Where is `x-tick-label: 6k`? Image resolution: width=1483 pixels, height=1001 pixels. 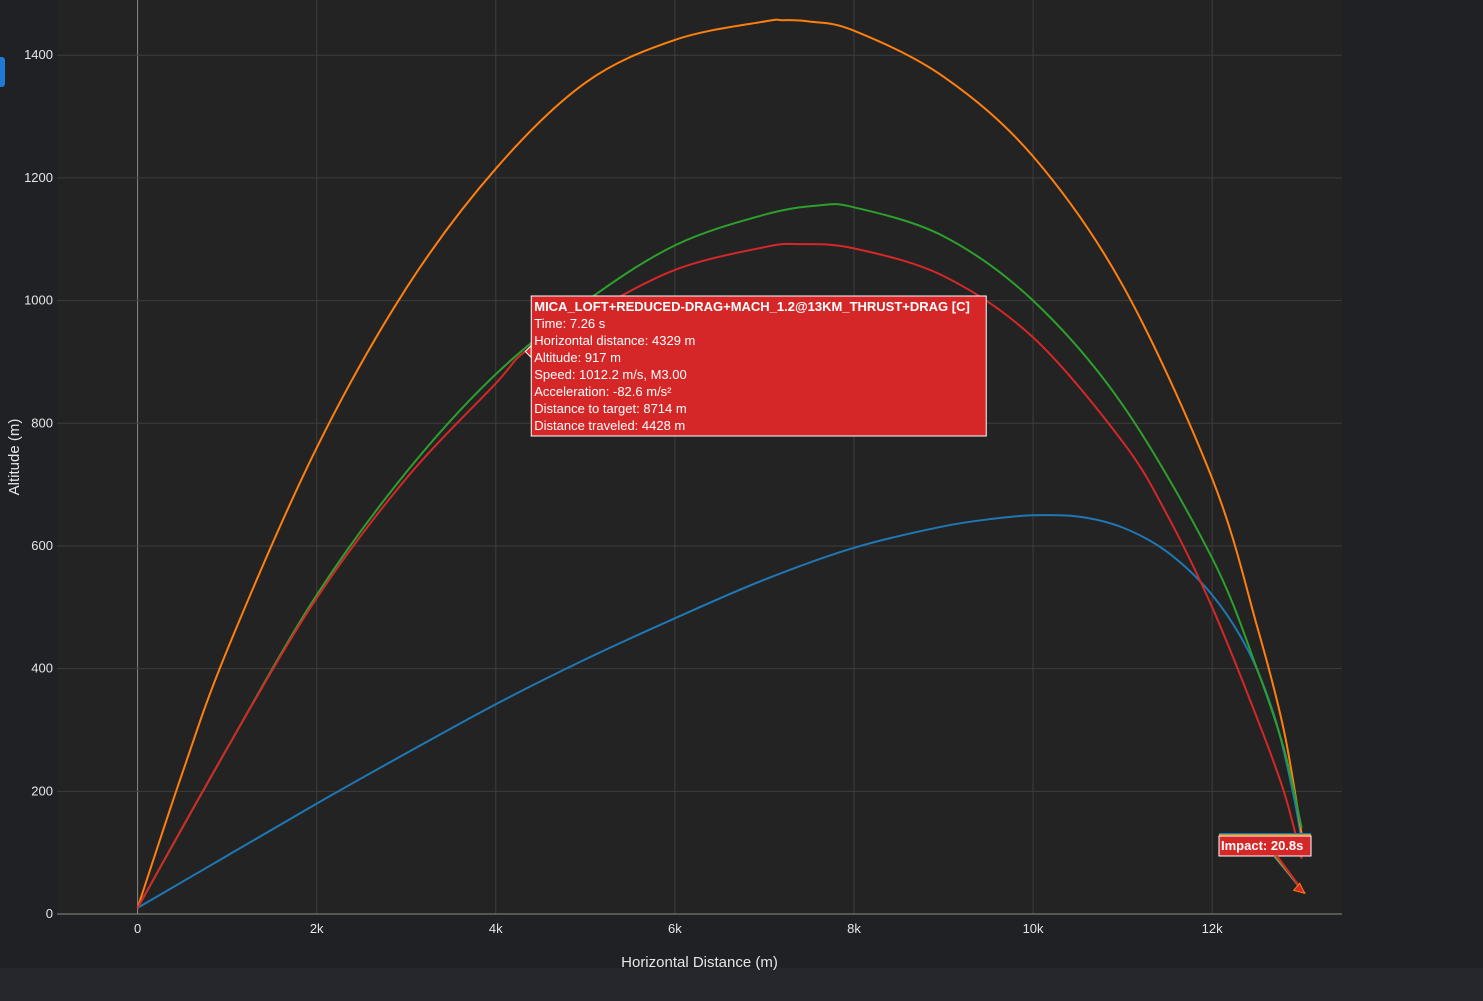 x-tick-label: 6k is located at coordinates (675, 928).